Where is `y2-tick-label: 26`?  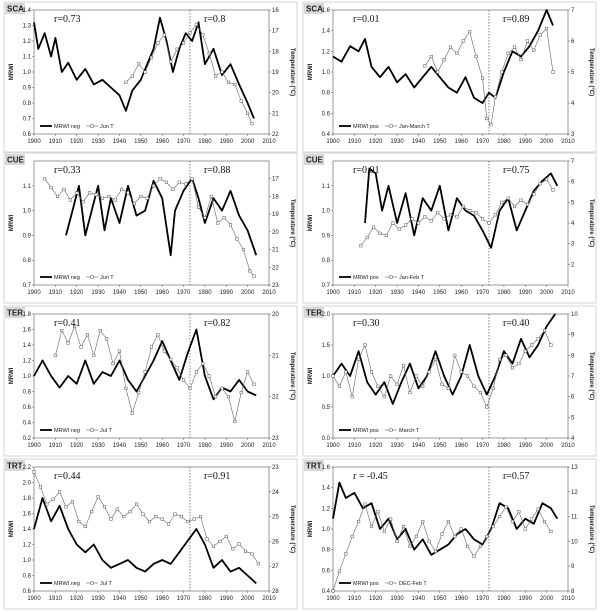
y2-tick-label: 26 is located at coordinates (275, 542).